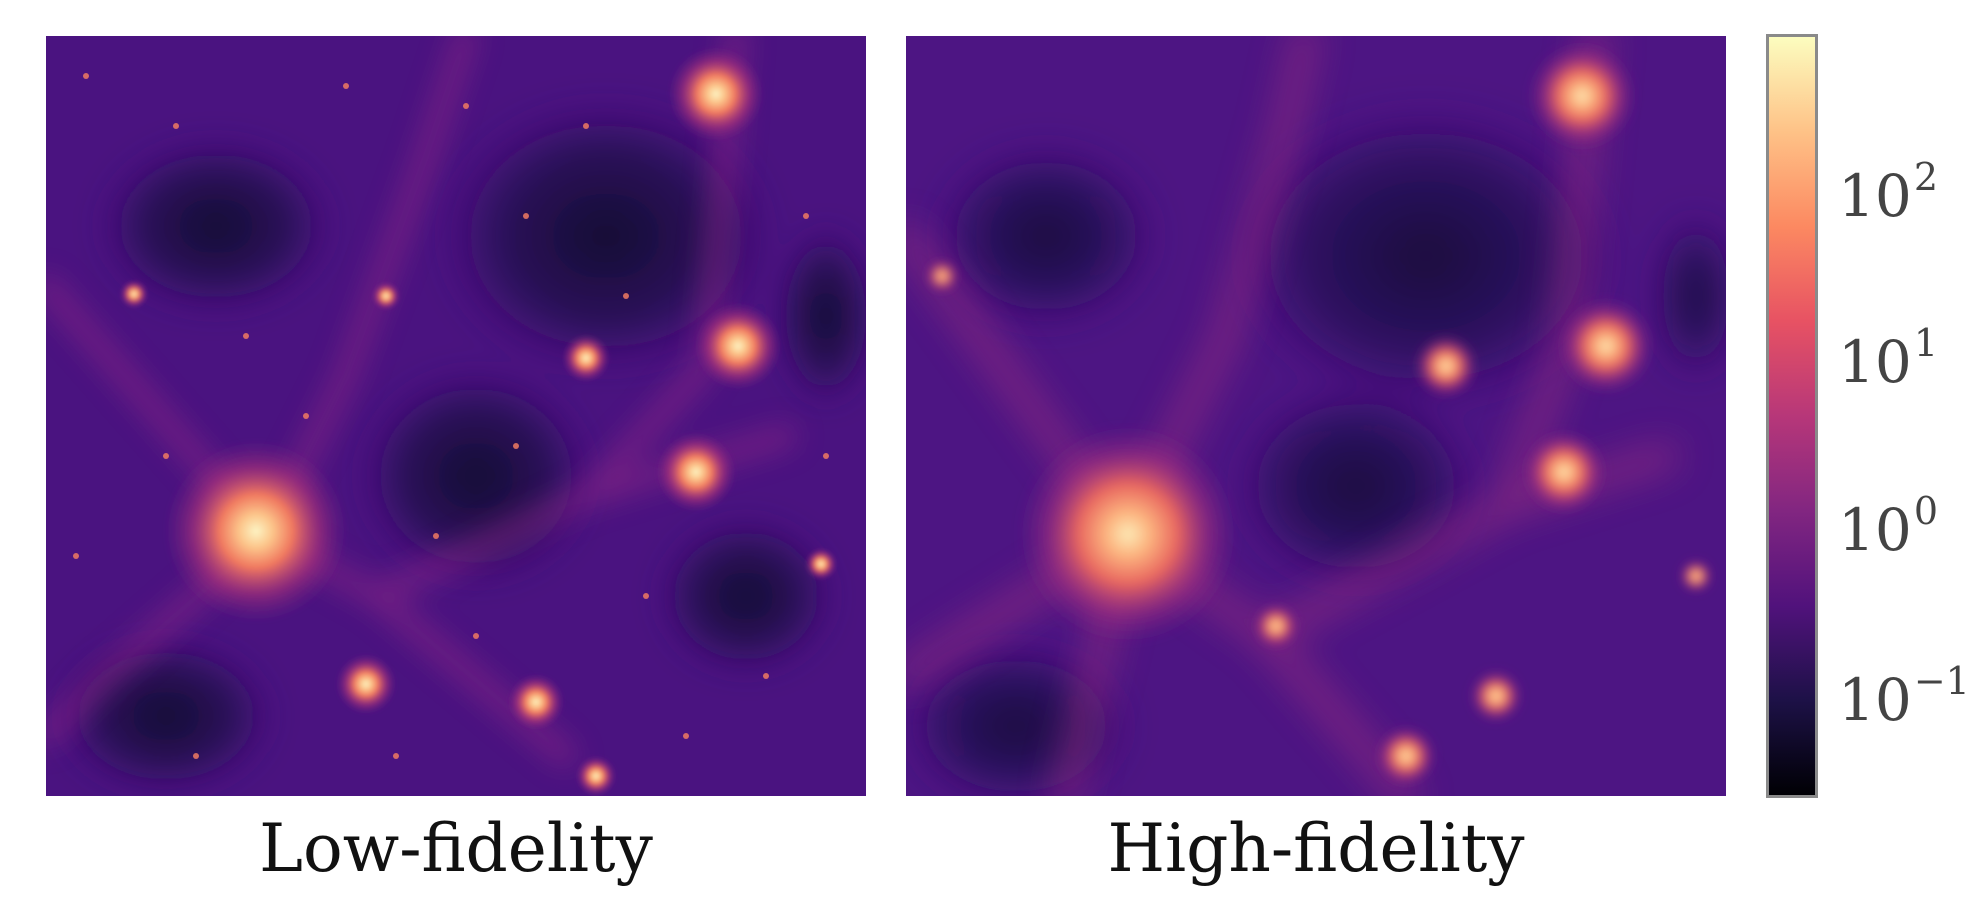 The image size is (1984, 905). What do you see at coordinates (1904, 696) in the screenshot?
I see `colorbar-tick-label: 10⁻¹` at bounding box center [1904, 696].